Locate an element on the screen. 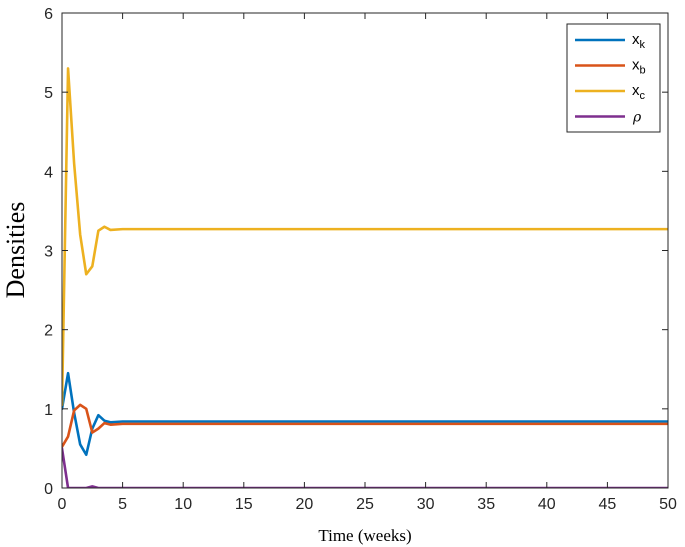 The image size is (685, 547). x-tick-label: 15 is located at coordinates (244, 504).